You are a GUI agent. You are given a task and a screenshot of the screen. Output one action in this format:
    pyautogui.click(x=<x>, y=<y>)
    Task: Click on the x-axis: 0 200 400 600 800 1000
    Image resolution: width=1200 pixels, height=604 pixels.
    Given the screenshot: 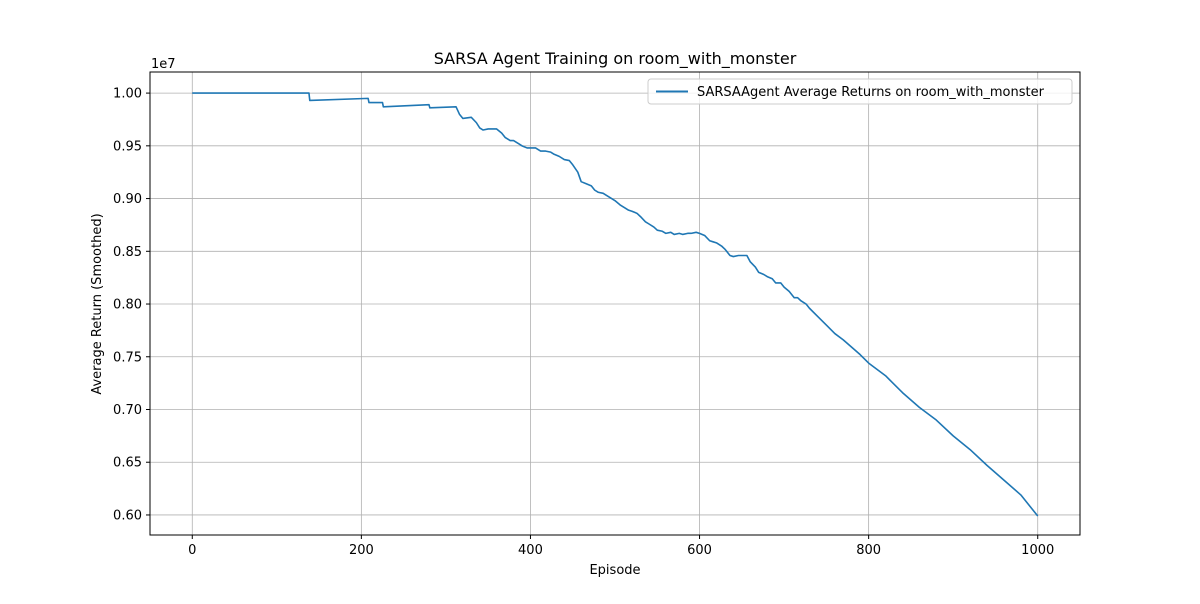 What is the action you would take?
    pyautogui.click(x=621, y=546)
    